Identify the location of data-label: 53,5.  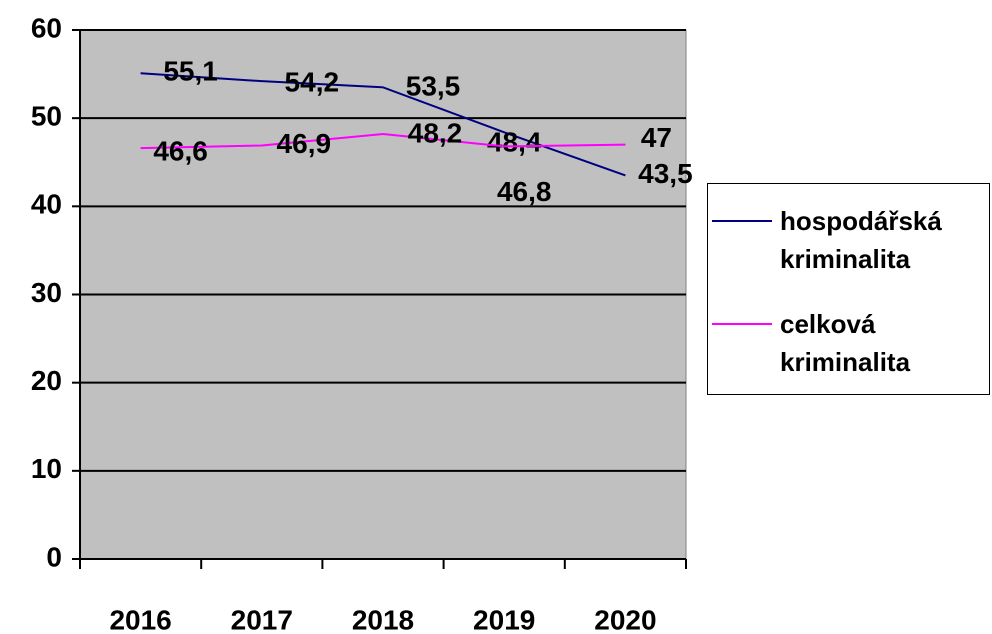
(433, 86).